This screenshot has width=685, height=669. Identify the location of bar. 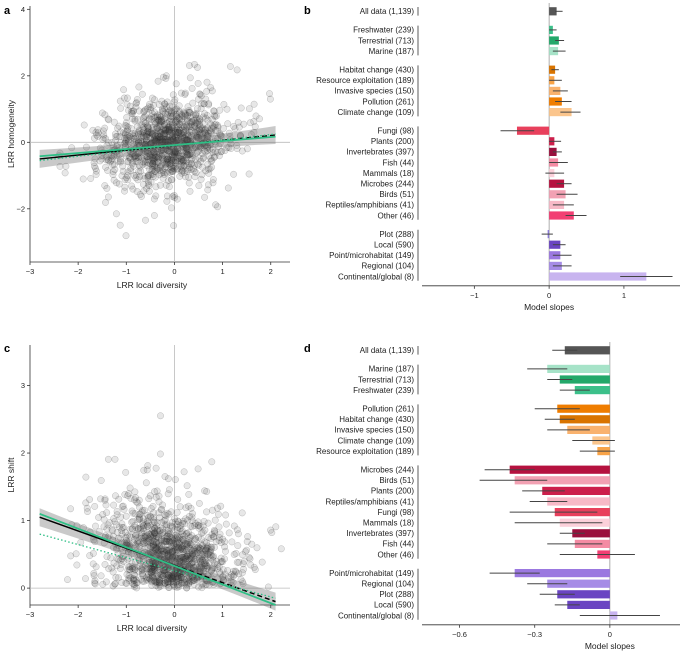
(584, 419).